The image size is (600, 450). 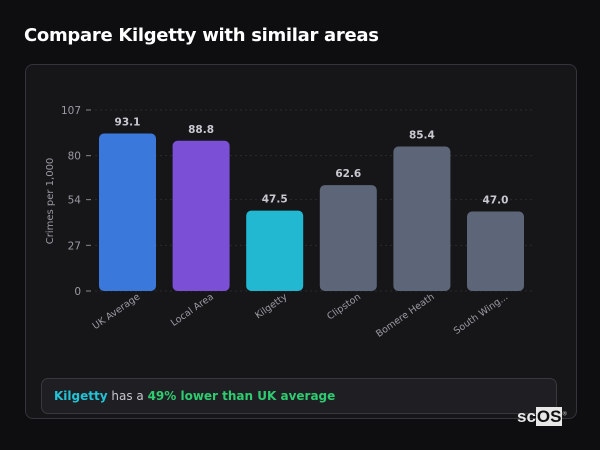 I want to click on y-axis-label: Crimes per 1,000, so click(x=50, y=201).